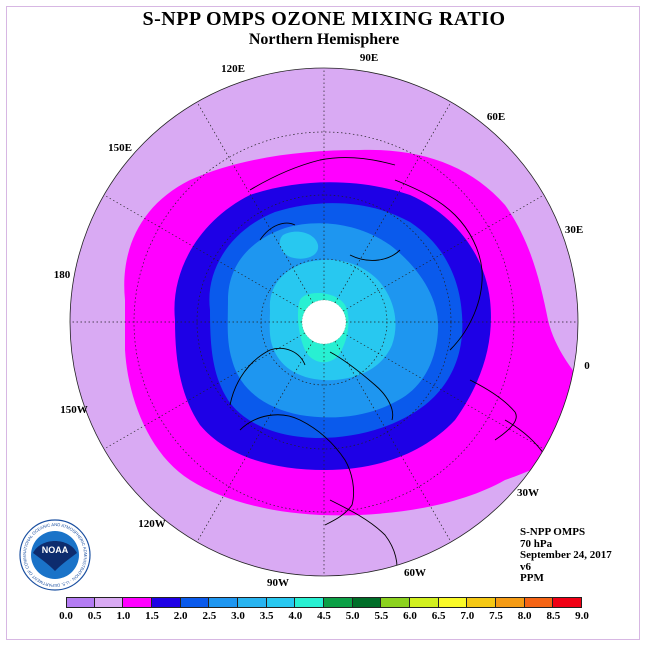 The height and width of the screenshot is (648, 648). What do you see at coordinates (496, 616) in the screenshot?
I see `colorbar-tick-label: 7.5` at bounding box center [496, 616].